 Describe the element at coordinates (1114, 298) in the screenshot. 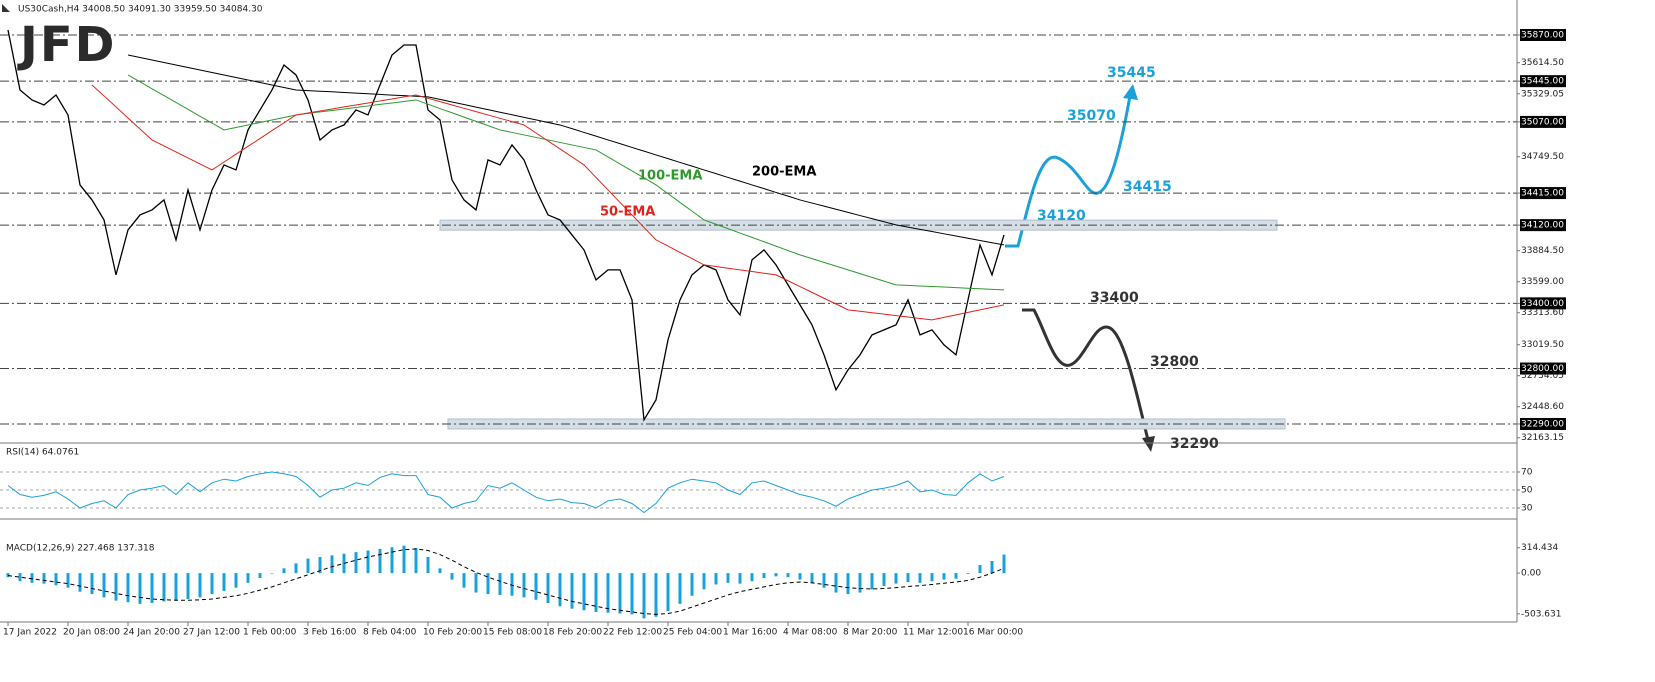

I see `annotation: 33400` at that location.